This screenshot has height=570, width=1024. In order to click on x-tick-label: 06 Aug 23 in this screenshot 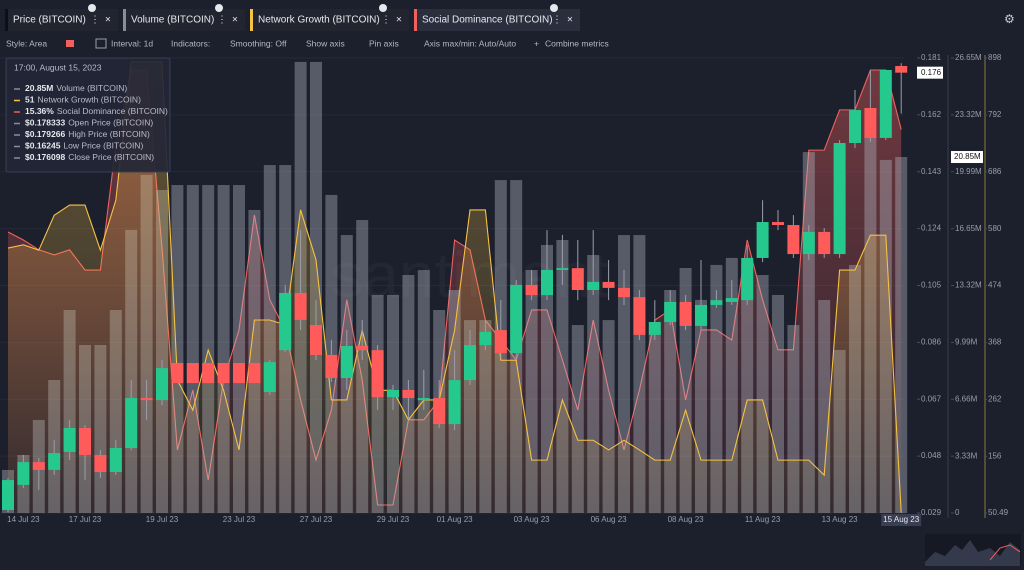, I will do `click(609, 519)`.